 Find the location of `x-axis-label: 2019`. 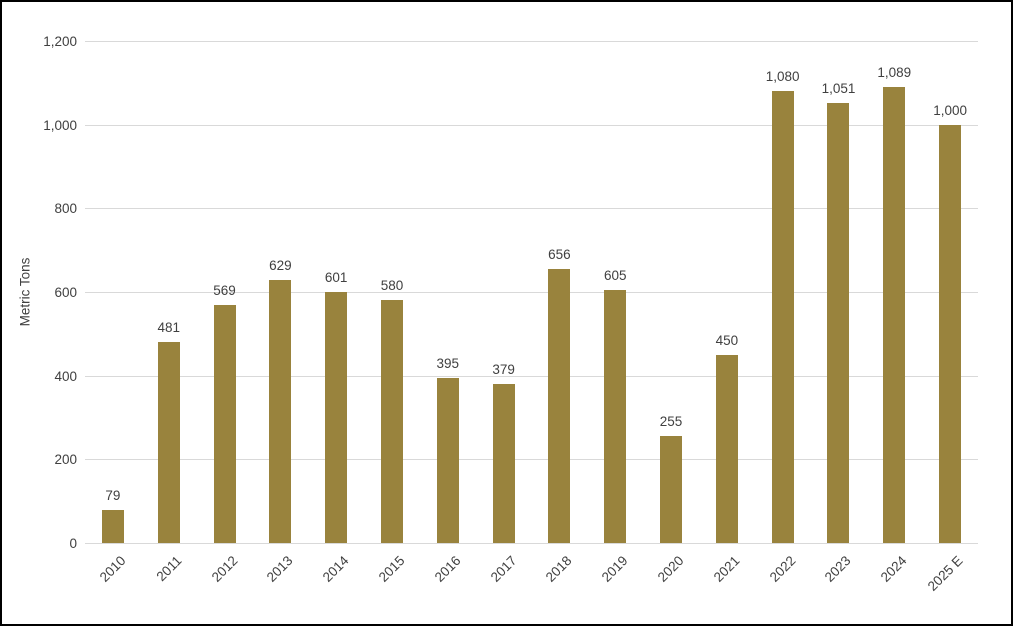

x-axis-label: 2019 is located at coordinates (614, 569).